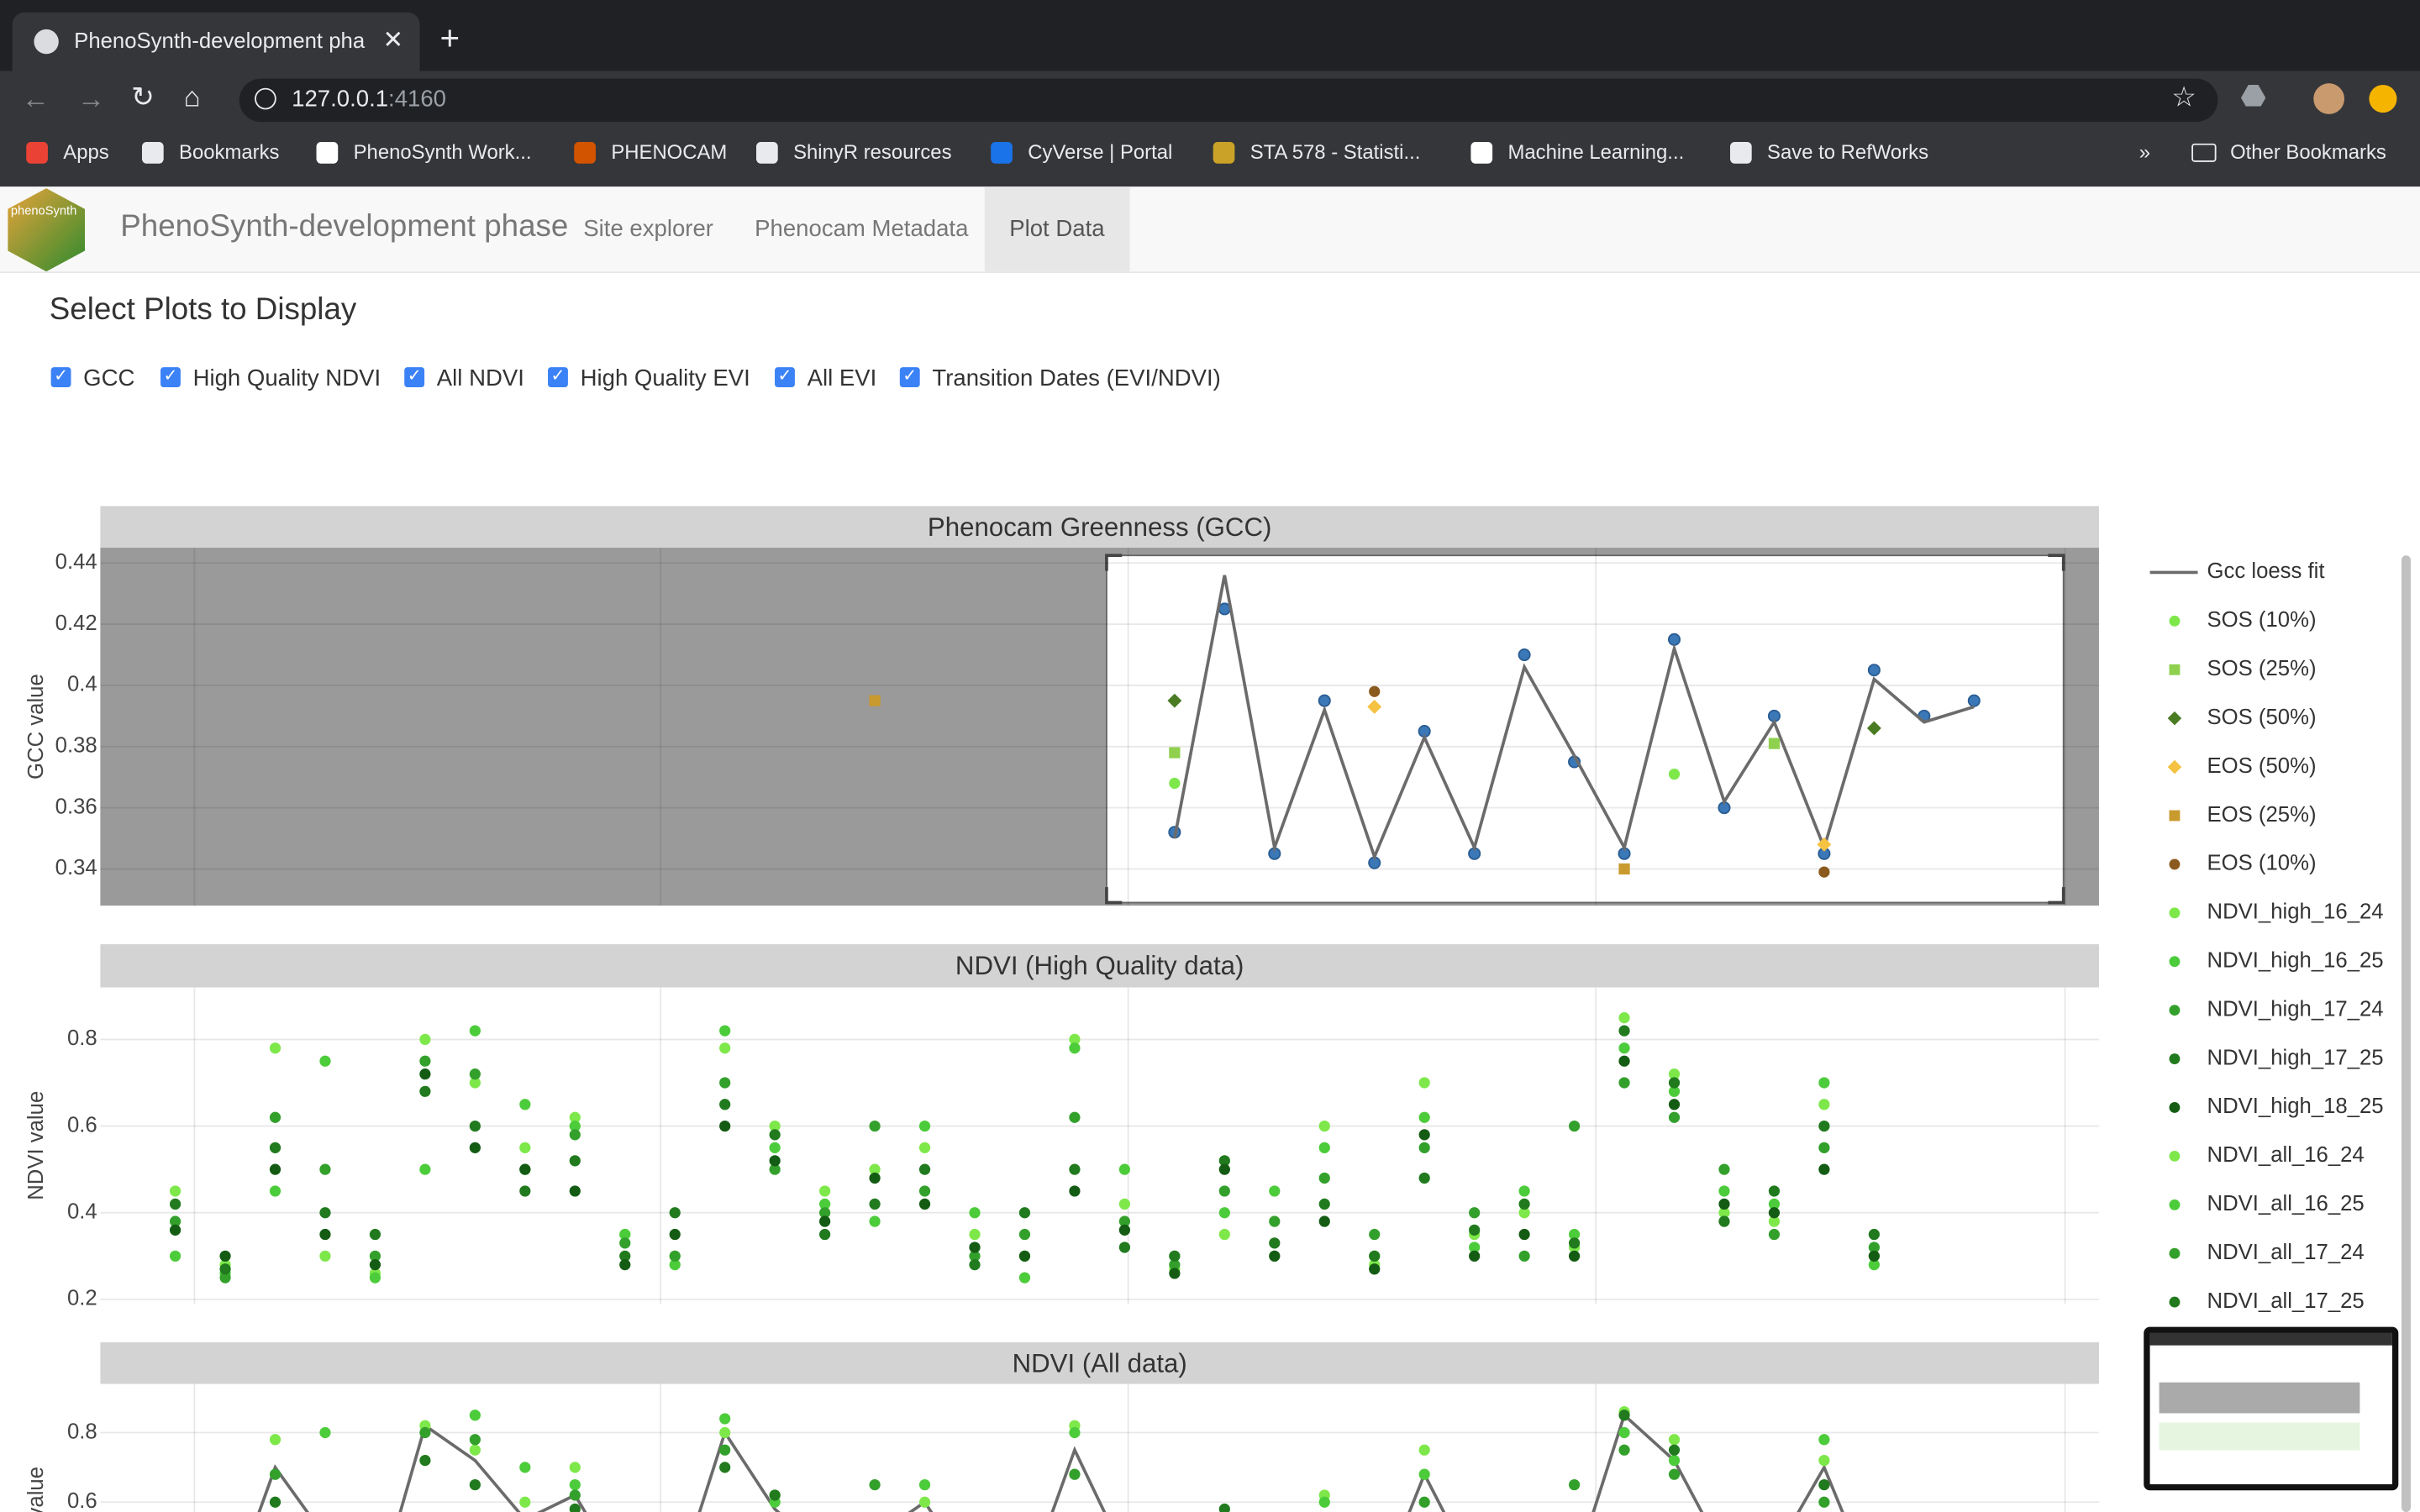 The width and height of the screenshot is (2420, 1512). What do you see at coordinates (2183, 97) in the screenshot?
I see `star-button: ☆` at bounding box center [2183, 97].